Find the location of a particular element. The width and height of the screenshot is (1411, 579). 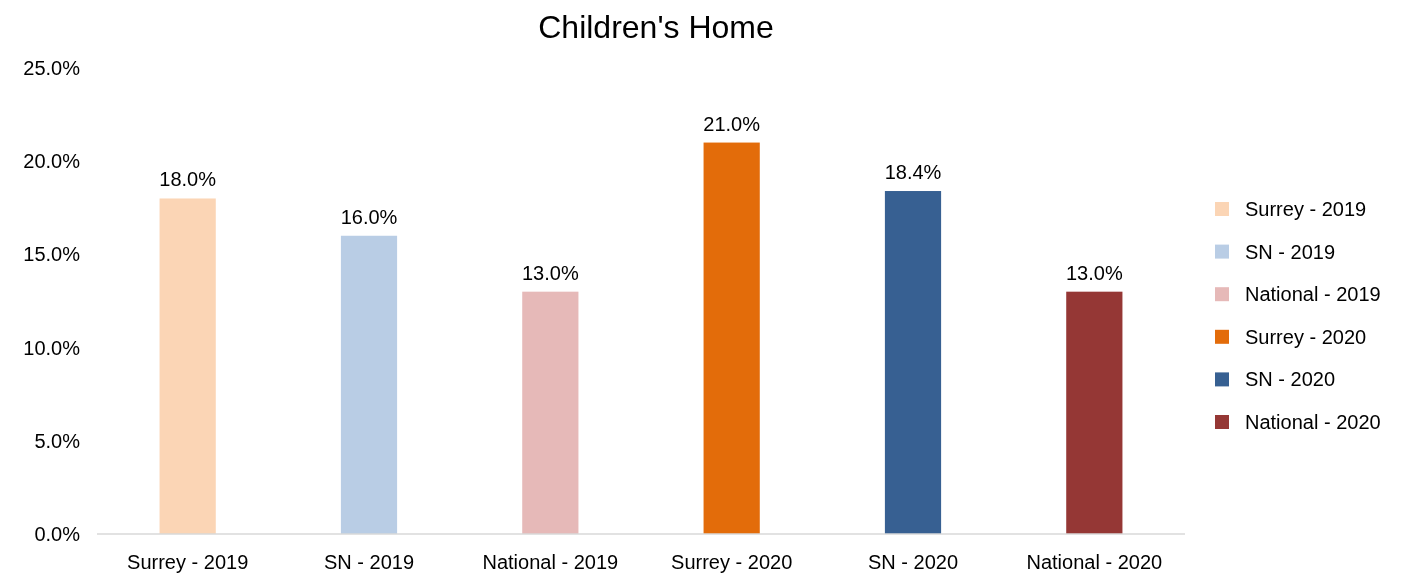

legend-label: SN - 2020 is located at coordinates (1290, 379).